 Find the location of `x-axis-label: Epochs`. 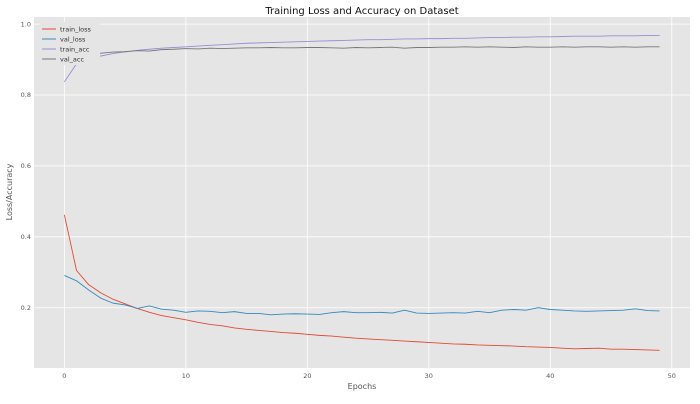

x-axis-label: Epochs is located at coordinates (362, 386).